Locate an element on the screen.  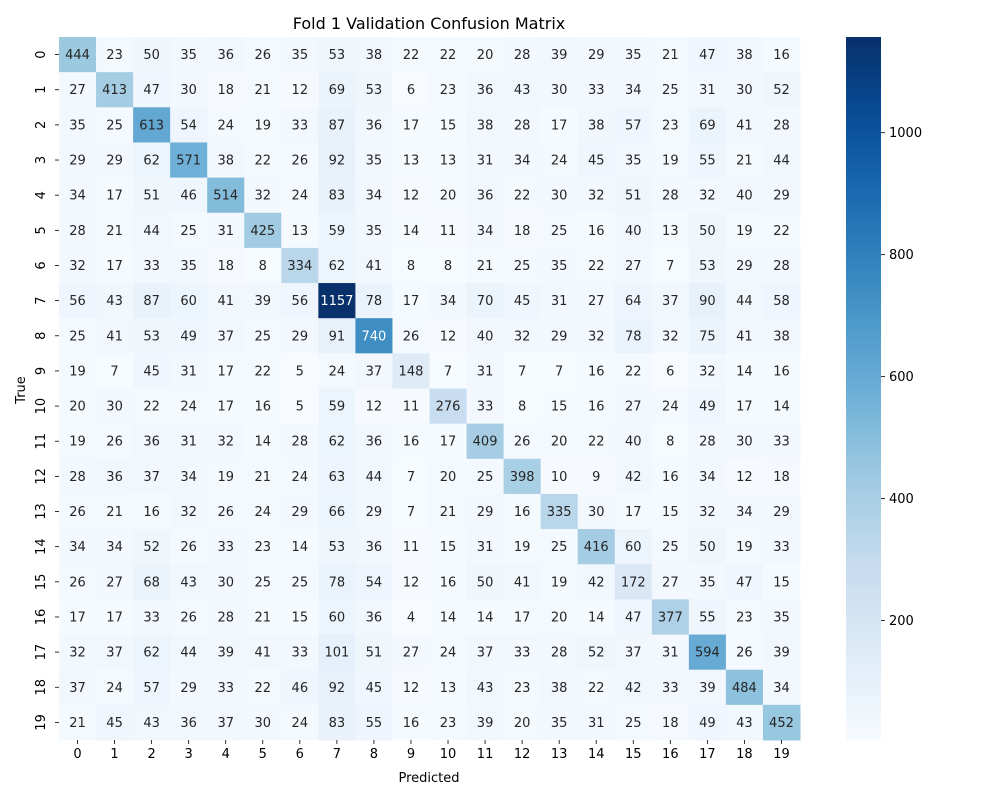
x-tick-label: 5 is located at coordinates (263, 754).